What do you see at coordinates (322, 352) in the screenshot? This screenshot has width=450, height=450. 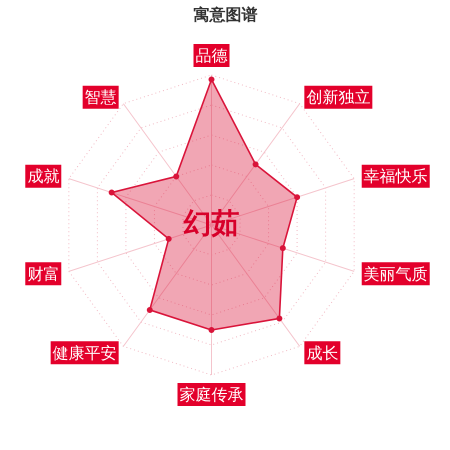 I see `spoke-label: 成长` at bounding box center [322, 352].